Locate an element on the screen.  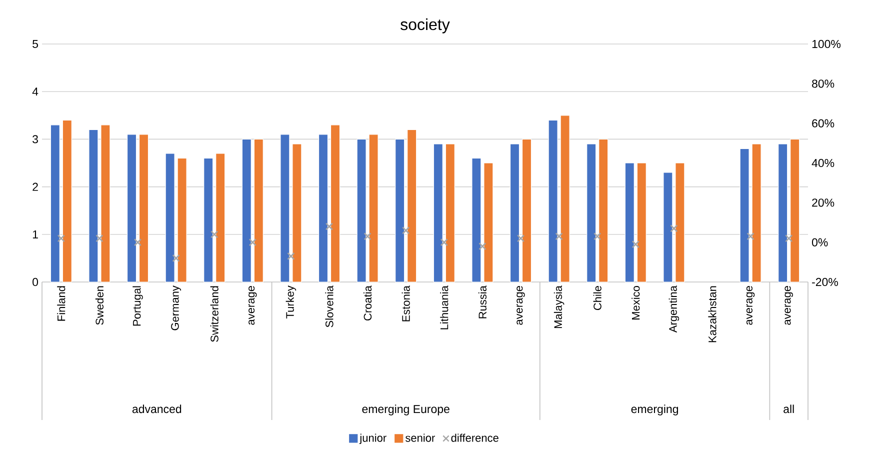
x-tick-label: Portugal is located at coordinates (137, 306).